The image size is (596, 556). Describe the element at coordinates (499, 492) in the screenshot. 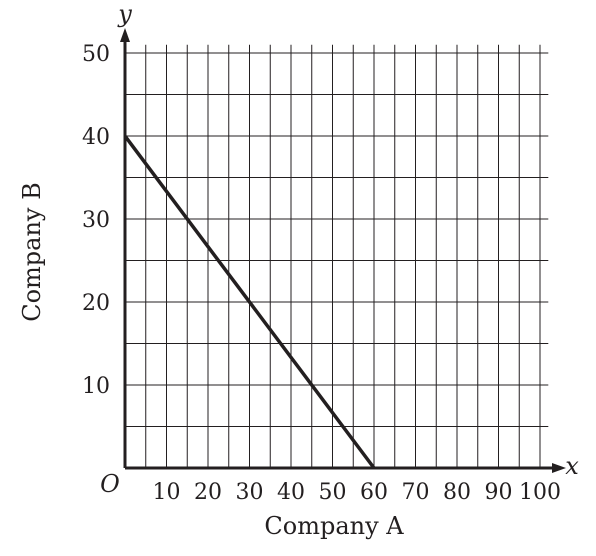

I see `x-tick-label: 90` at that location.